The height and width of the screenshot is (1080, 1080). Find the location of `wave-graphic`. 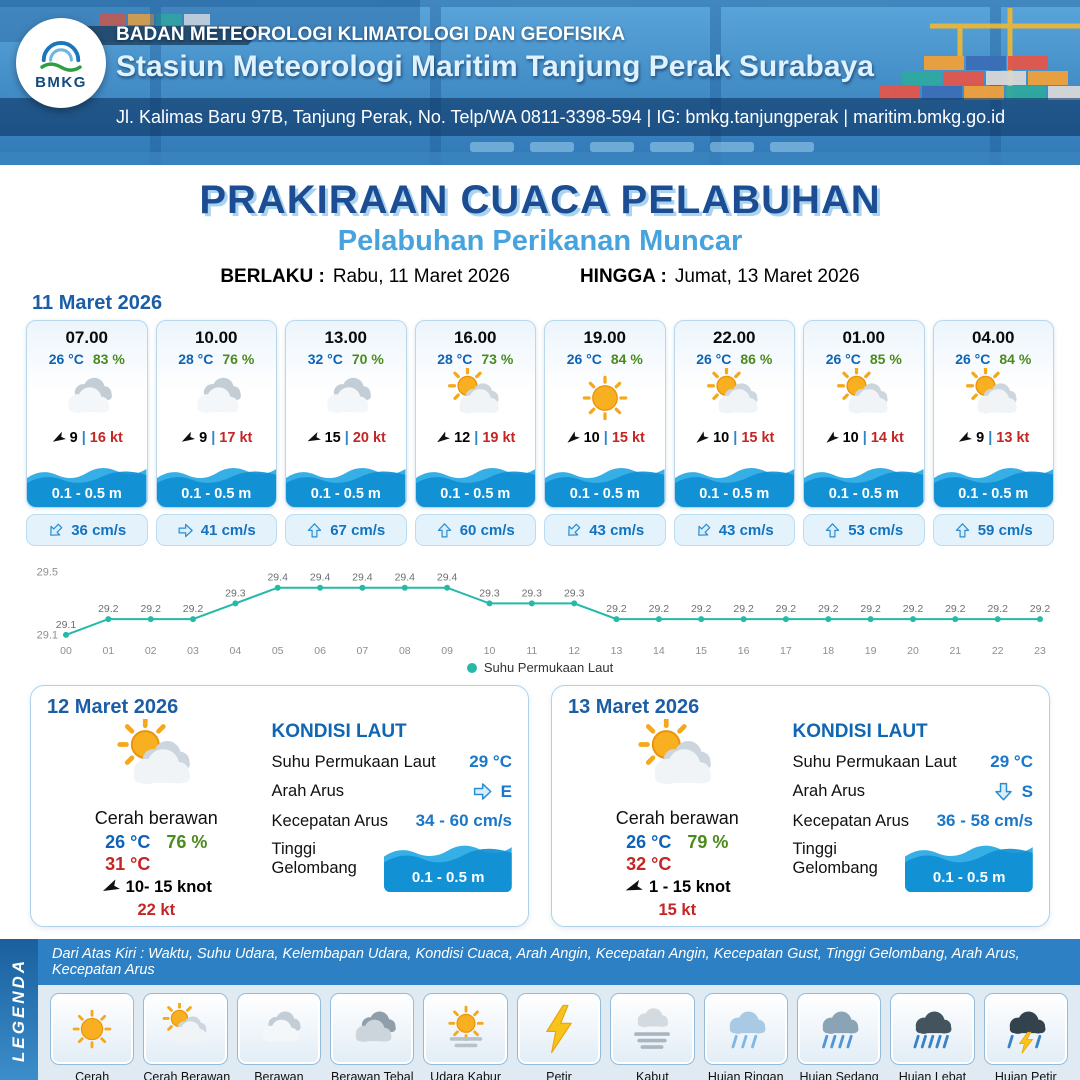

wave-graphic is located at coordinates (993, 487).